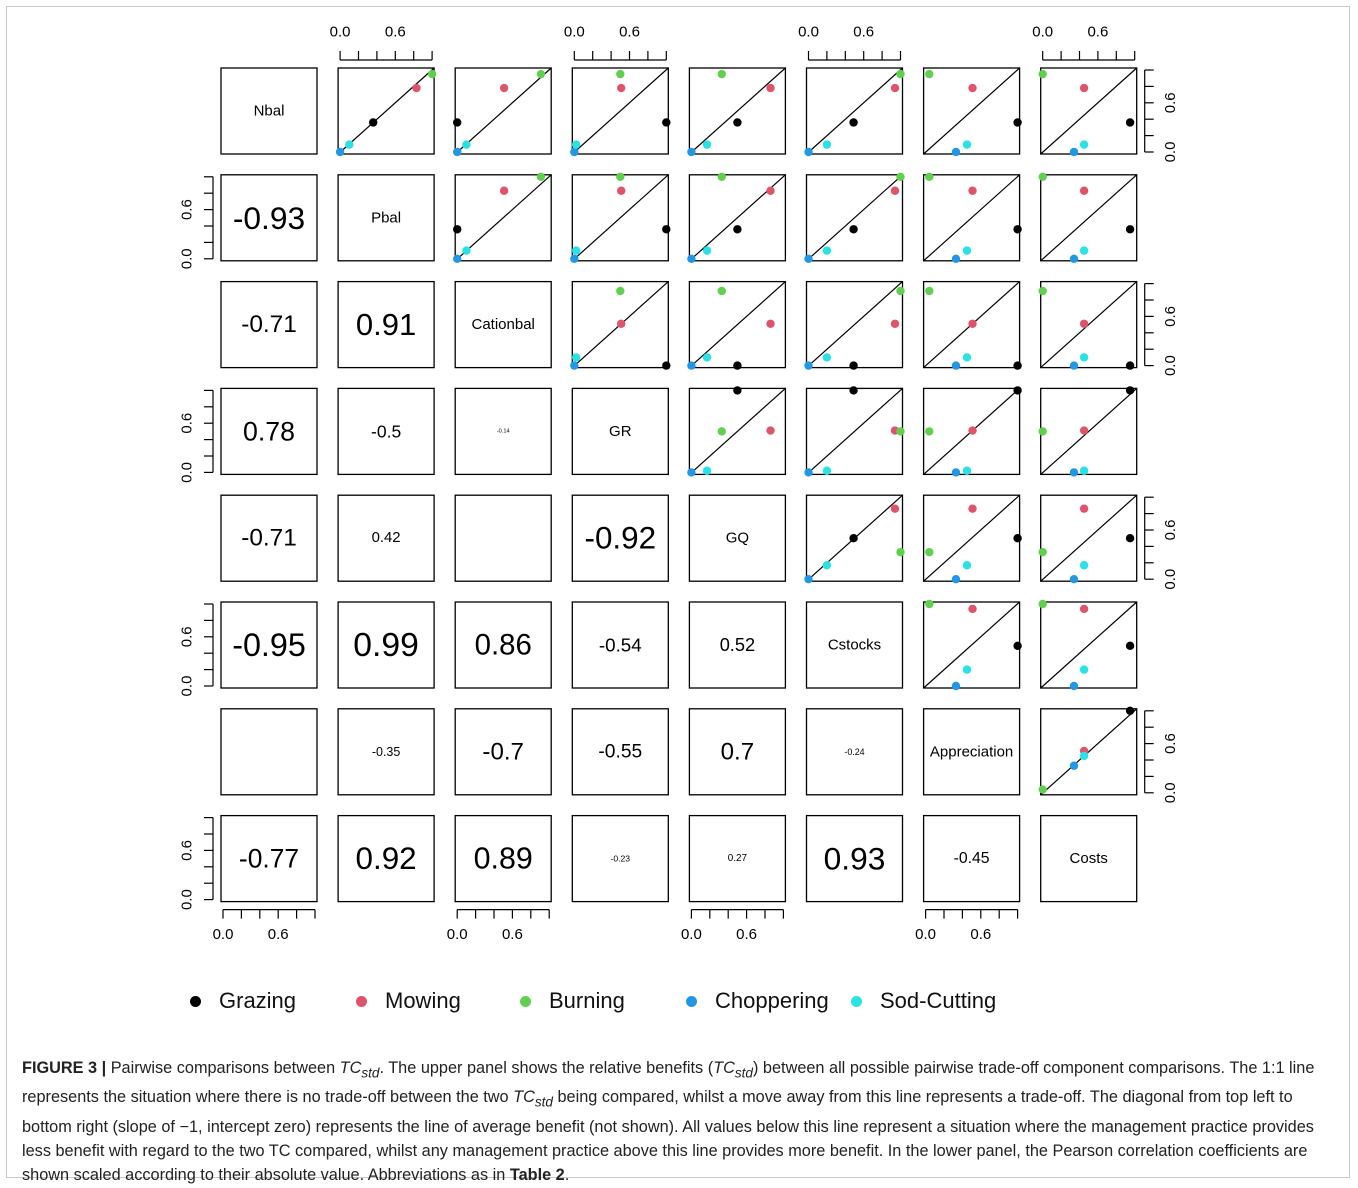  What do you see at coordinates (757, 1001) in the screenshot?
I see `legend-item-choppering: Choppering` at bounding box center [757, 1001].